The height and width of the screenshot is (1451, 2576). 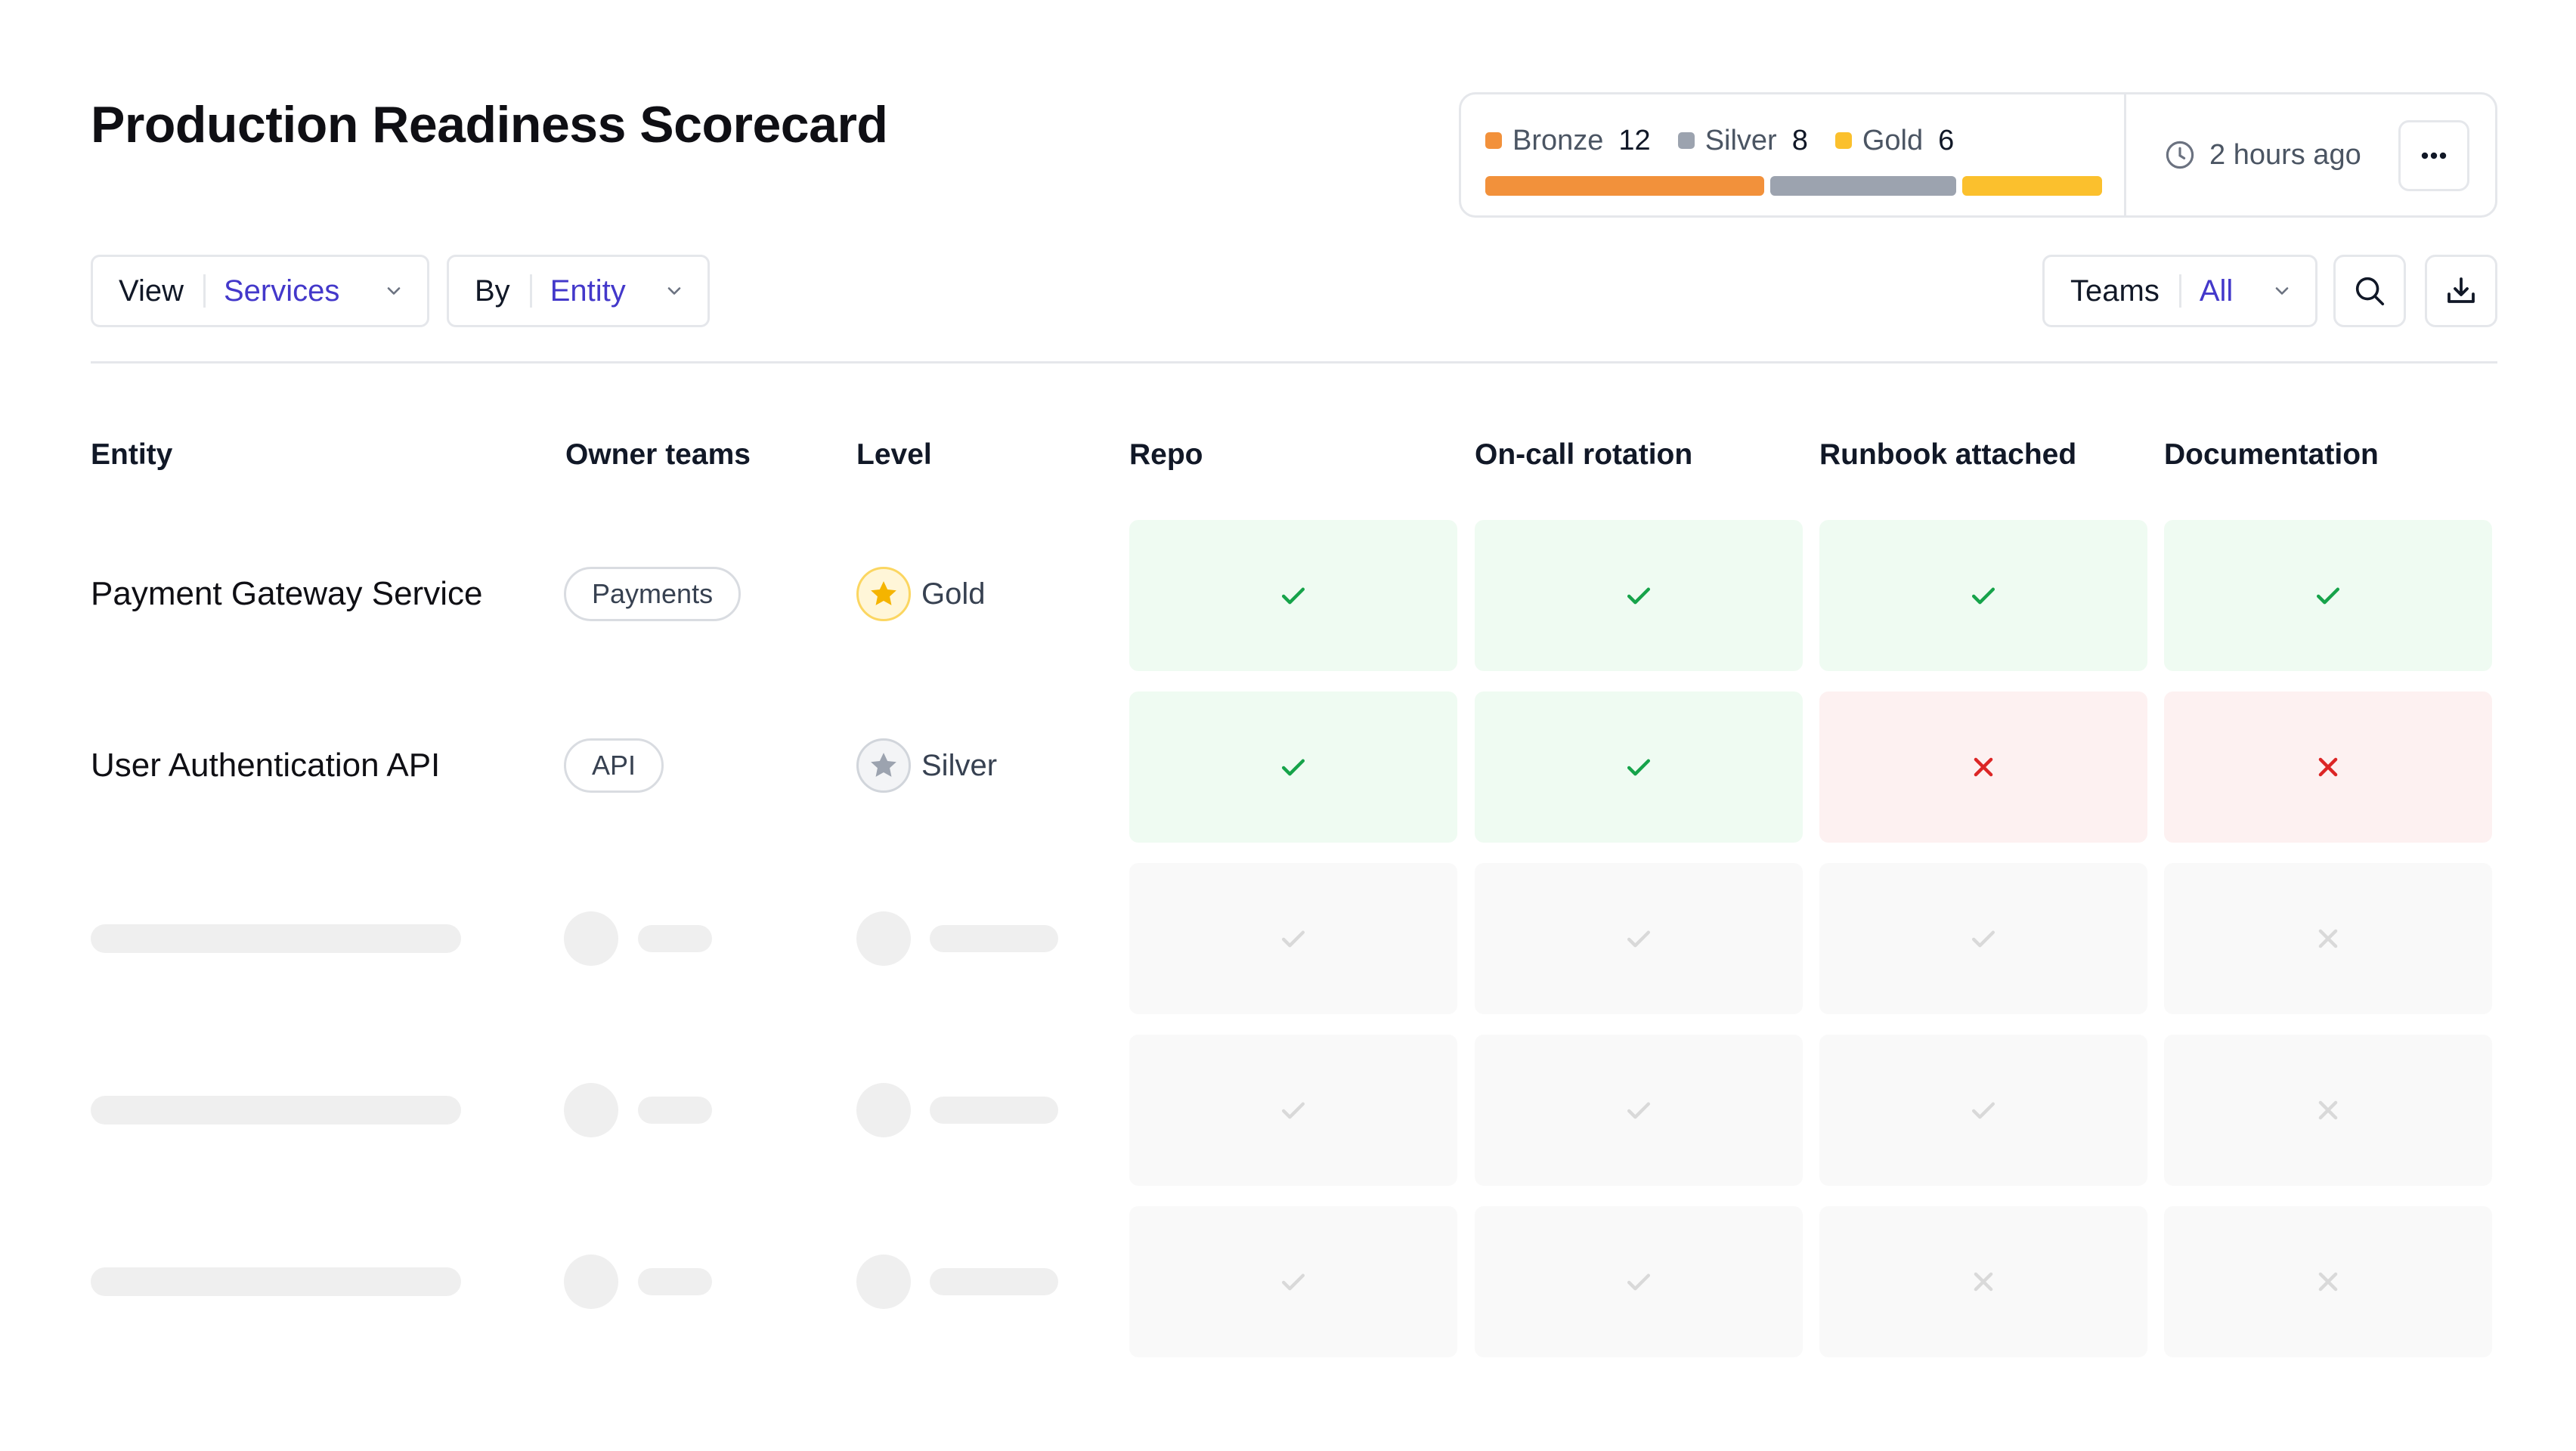 I want to click on clock-icon, so click(x=2180, y=155).